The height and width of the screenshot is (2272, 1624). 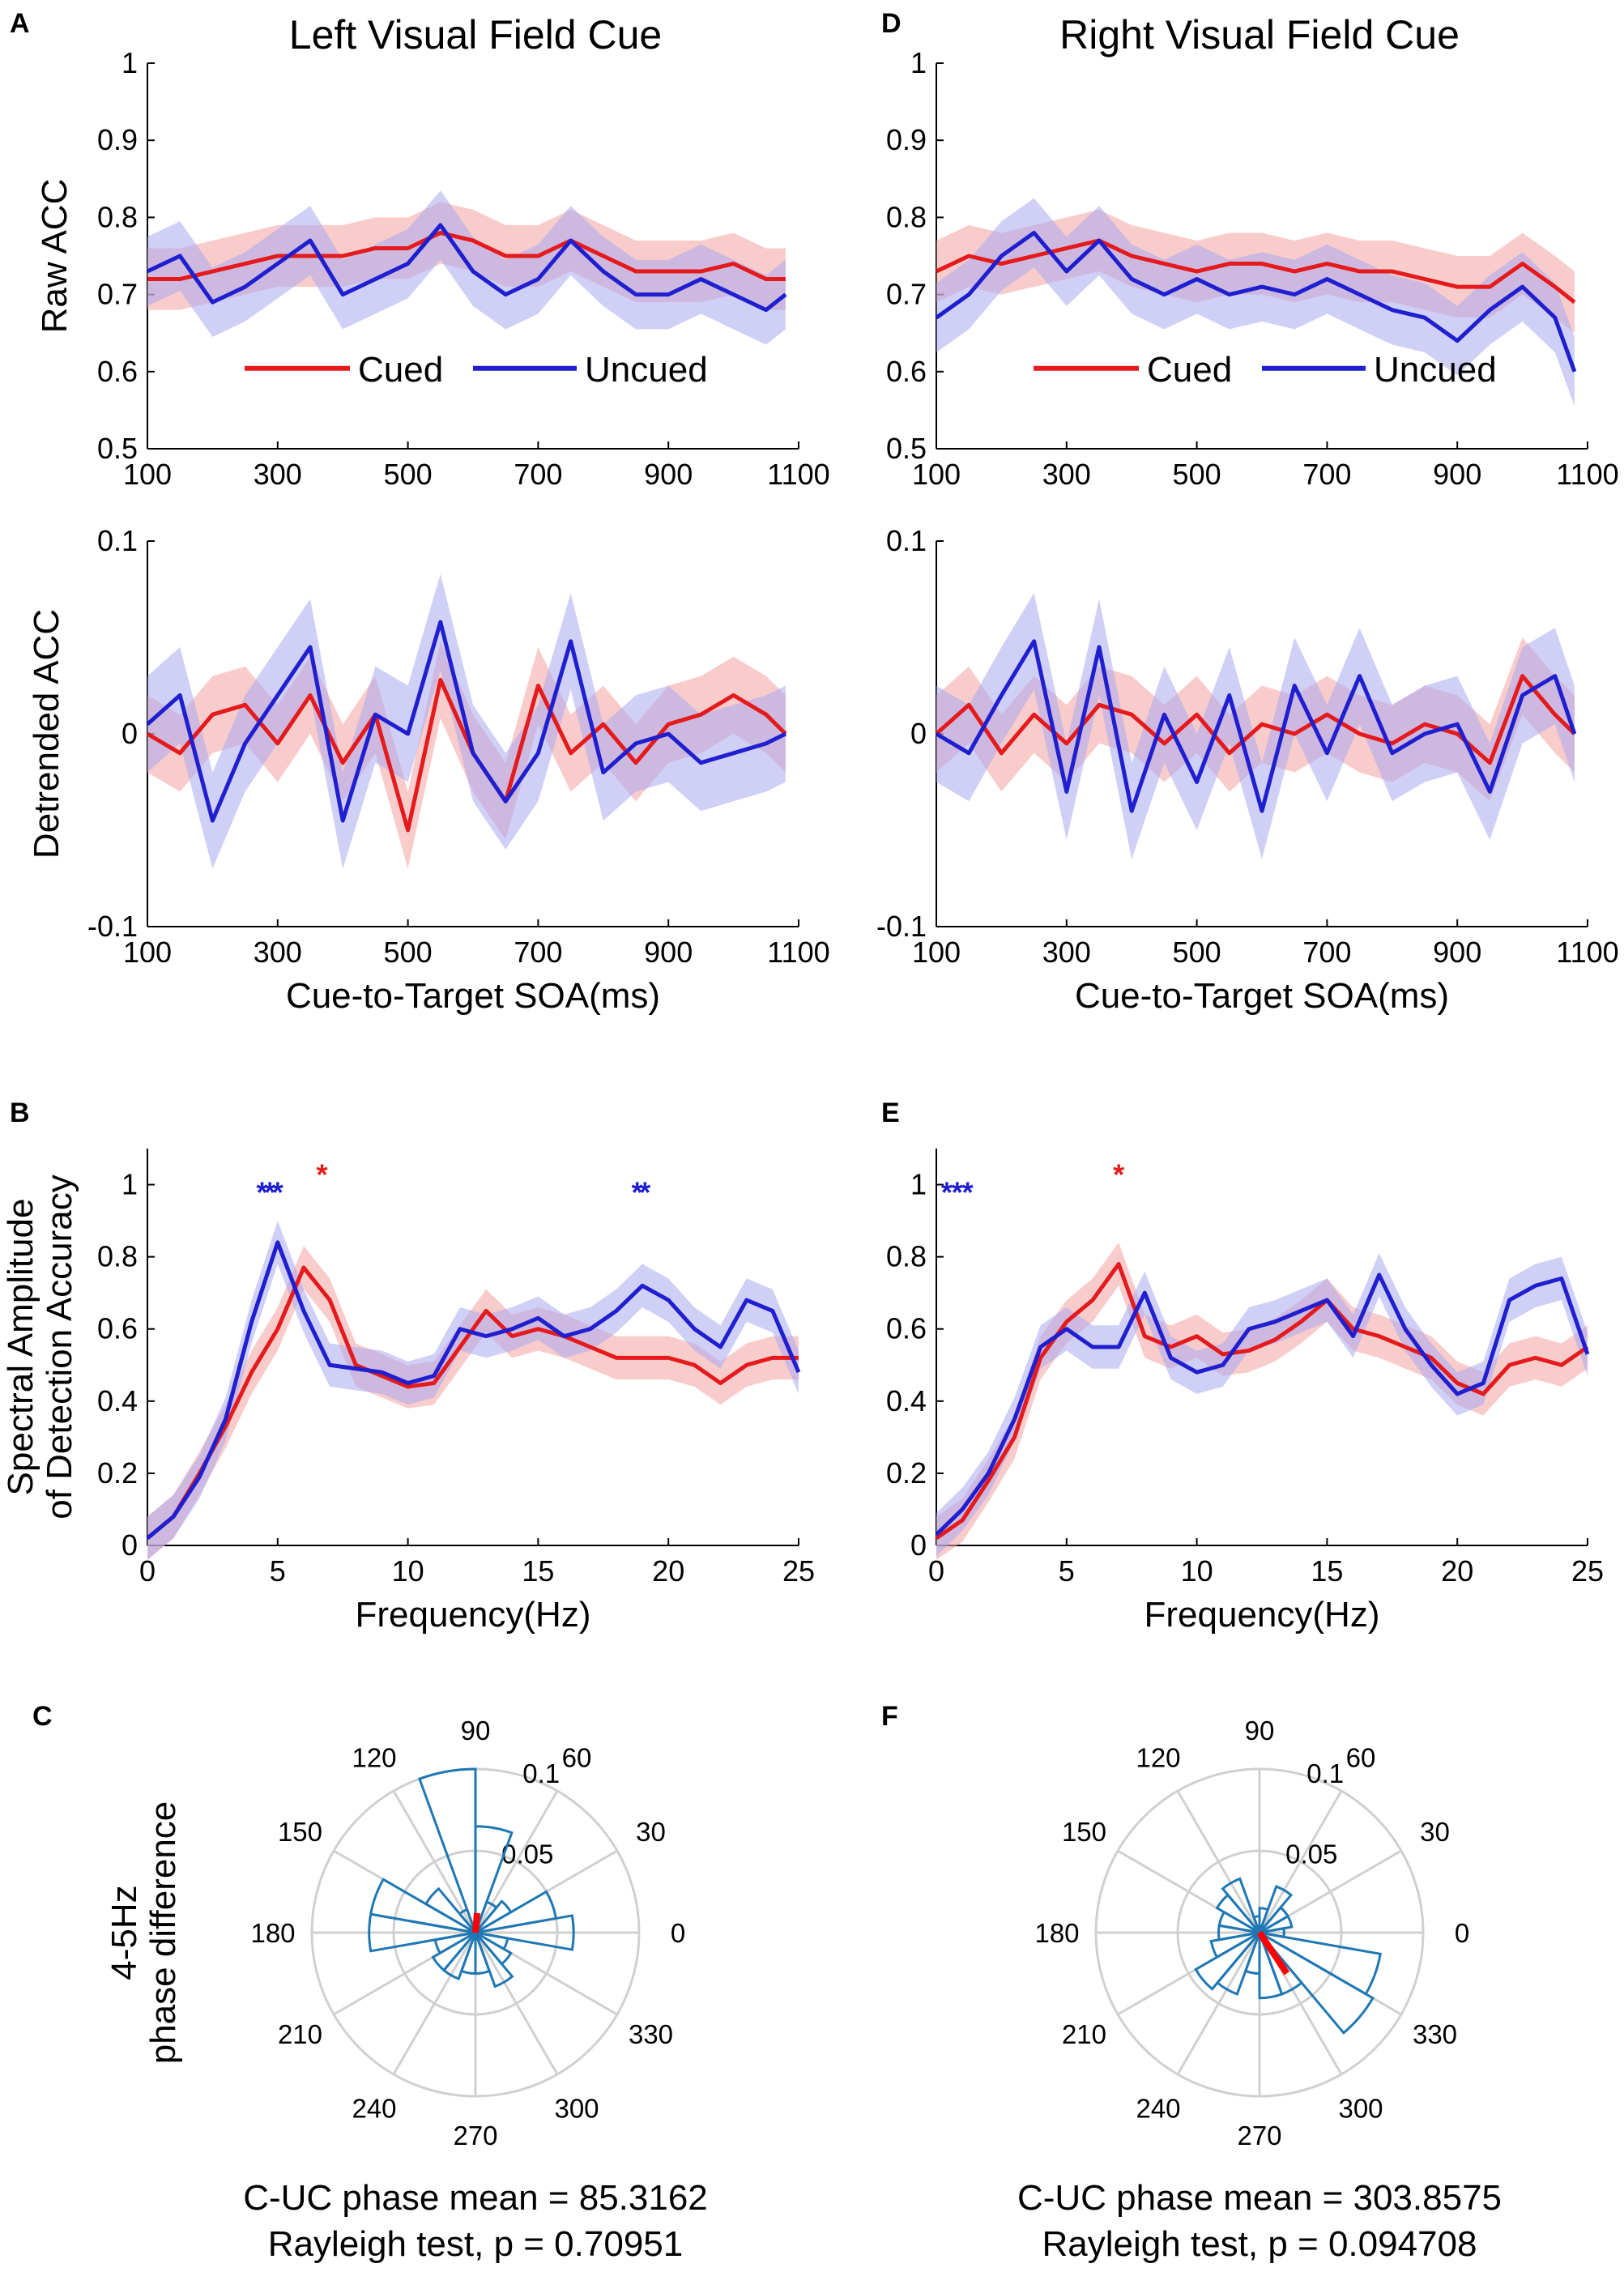 I want to click on x-tick-label: 0, so click(x=936, y=1571).